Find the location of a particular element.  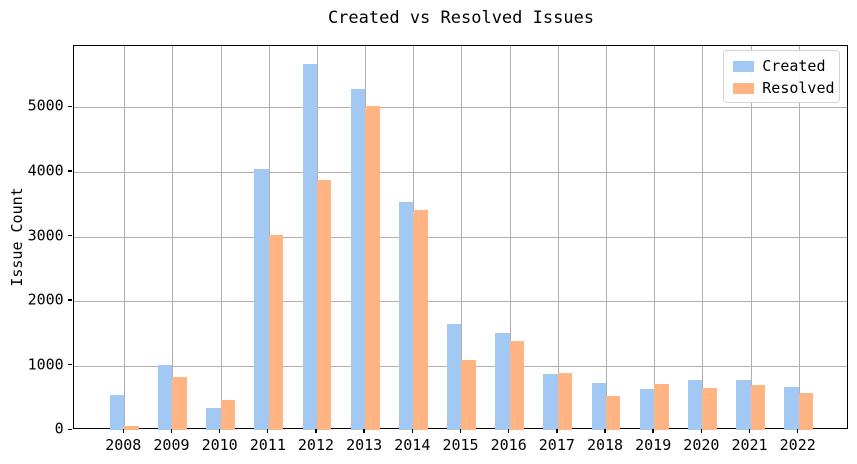

bar-2016-resolved is located at coordinates (517, 385).